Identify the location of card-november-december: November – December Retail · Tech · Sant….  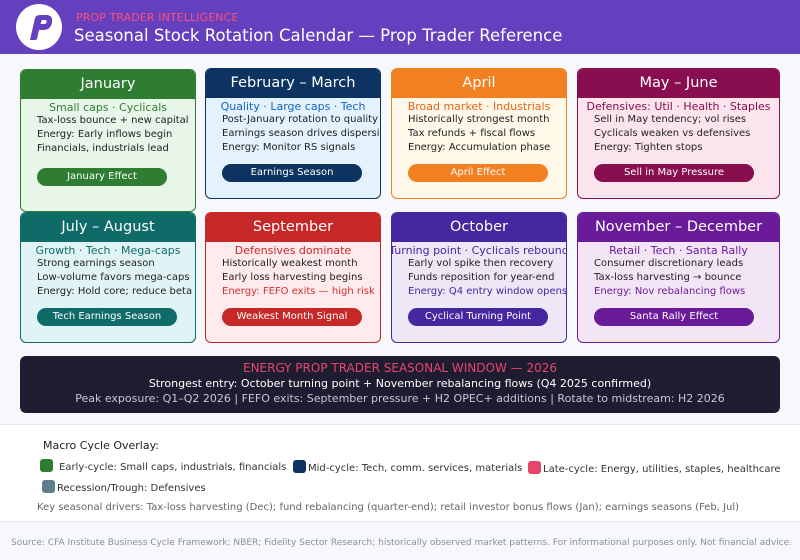
(678, 277).